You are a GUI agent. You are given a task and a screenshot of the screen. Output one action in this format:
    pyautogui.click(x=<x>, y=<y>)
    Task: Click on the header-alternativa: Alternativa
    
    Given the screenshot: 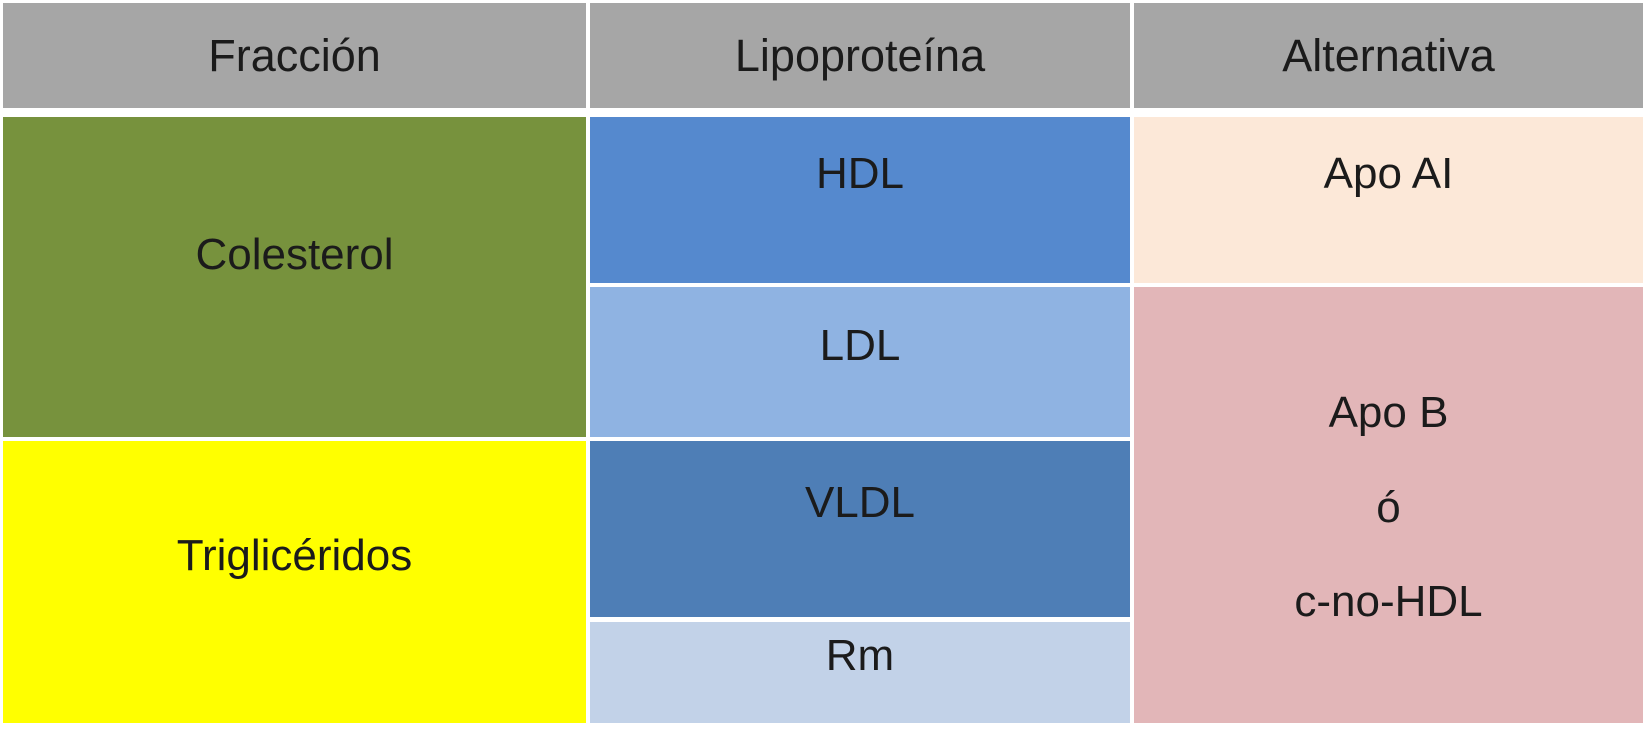 What is the action you would take?
    pyautogui.click(x=1388, y=55)
    